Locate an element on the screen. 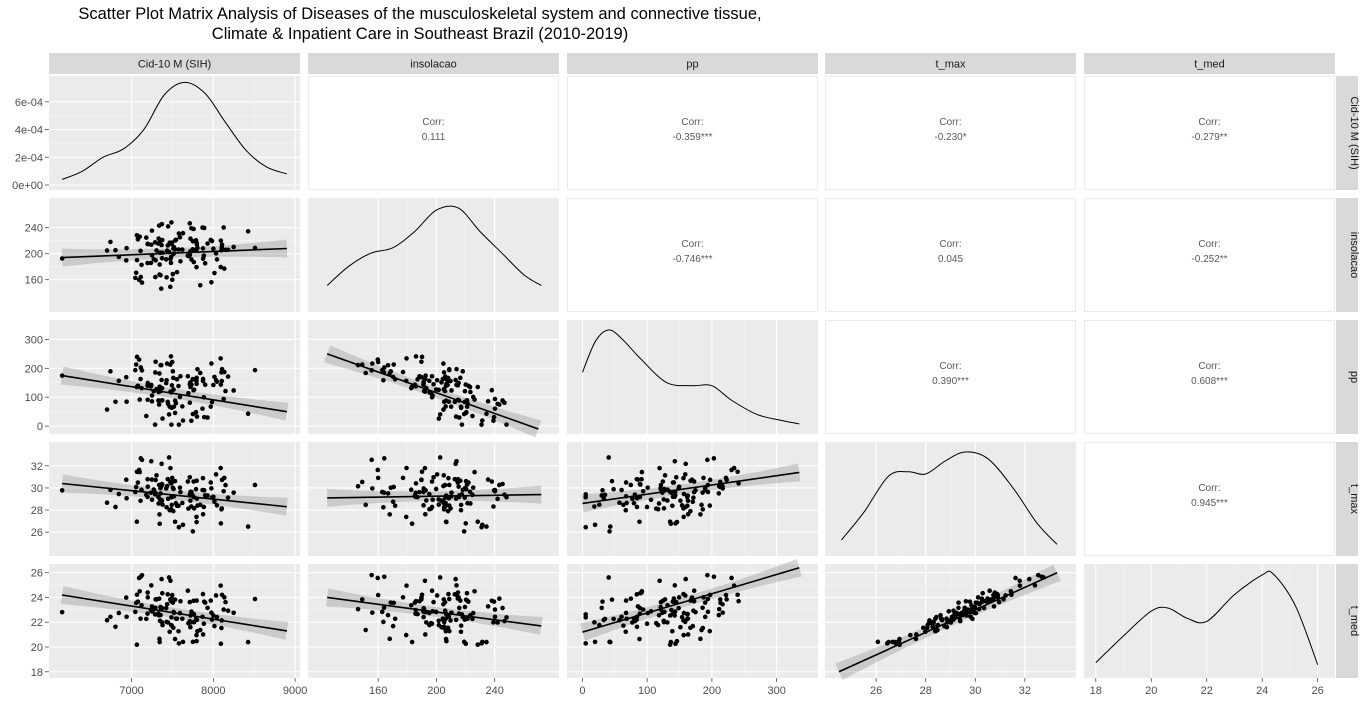 The width and height of the screenshot is (1366, 705). panel-insolacao-vs-insolacao is located at coordinates (433, 255).